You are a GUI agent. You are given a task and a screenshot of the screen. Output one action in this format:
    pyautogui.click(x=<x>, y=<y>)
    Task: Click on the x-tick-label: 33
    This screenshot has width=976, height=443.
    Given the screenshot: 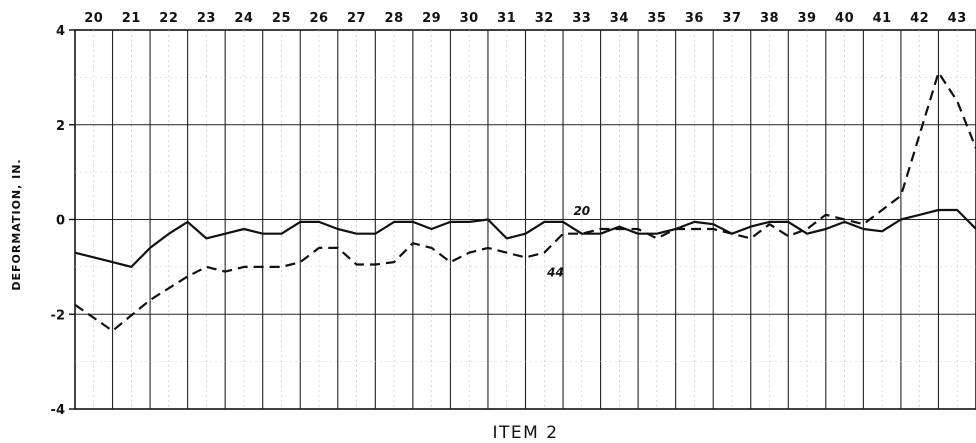 What is the action you would take?
    pyautogui.click(x=581, y=18)
    